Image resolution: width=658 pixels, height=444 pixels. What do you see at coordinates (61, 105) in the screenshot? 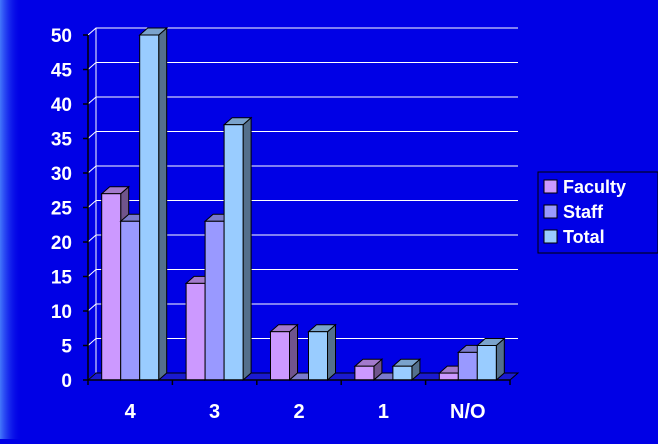
I see `y-tick-label: 40` at bounding box center [61, 105].